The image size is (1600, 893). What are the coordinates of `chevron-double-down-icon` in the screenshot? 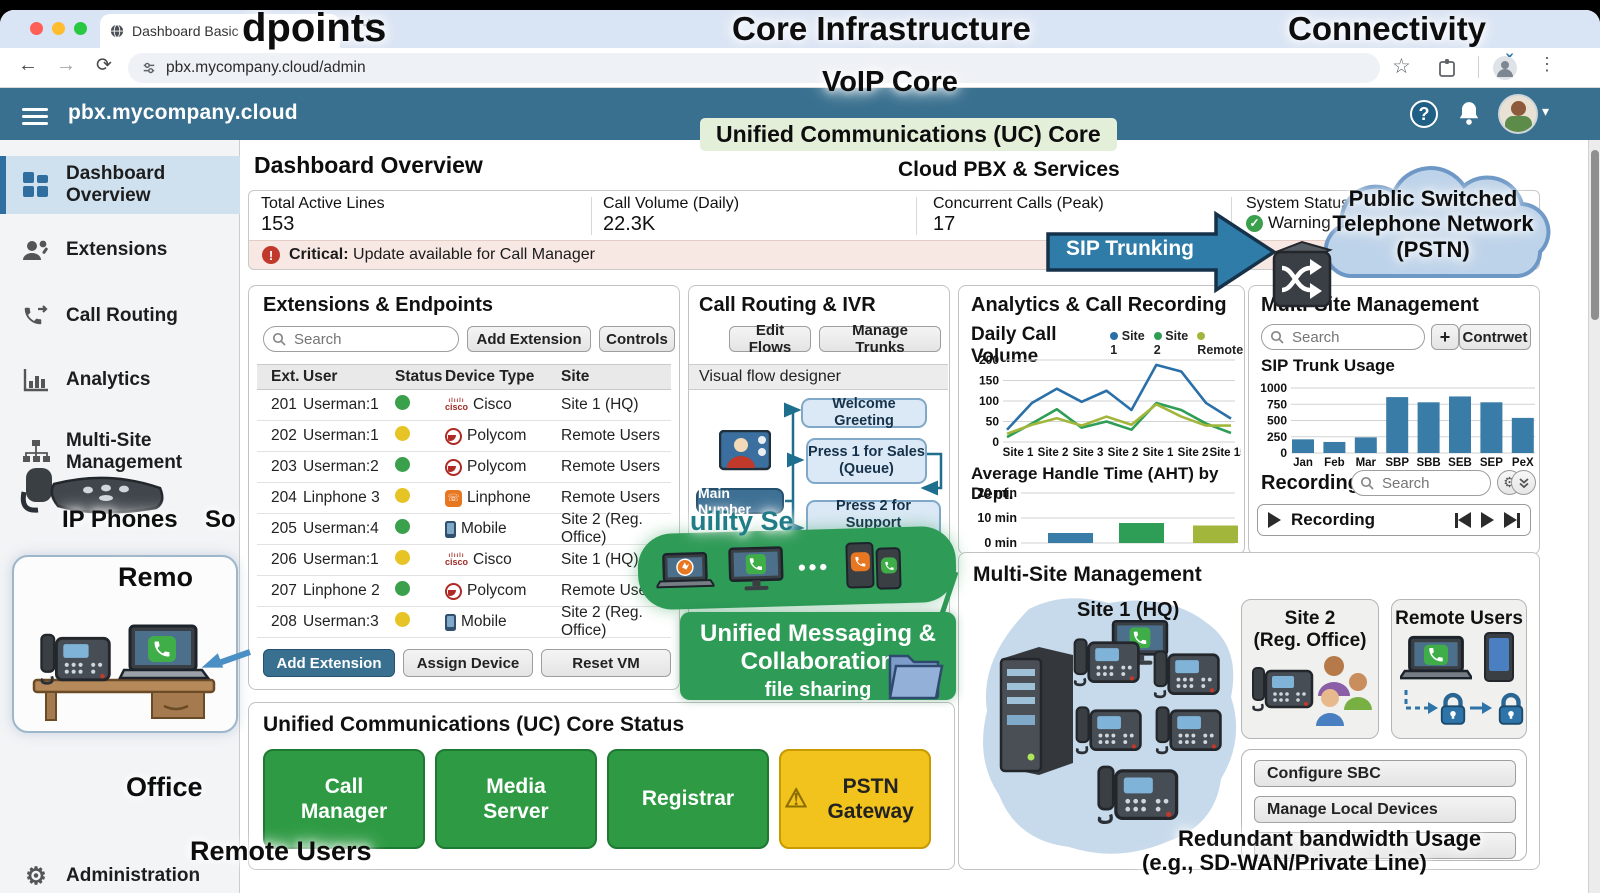 It's located at (1523, 482).